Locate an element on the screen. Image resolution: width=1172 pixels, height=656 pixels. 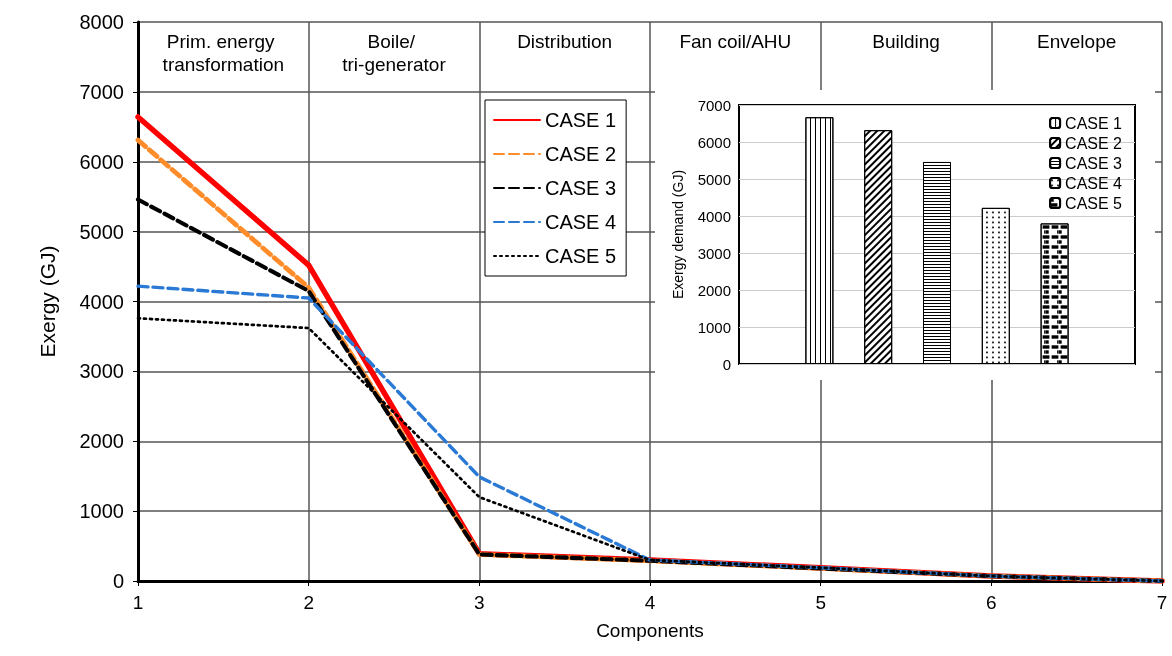
x-tick-label: 5 is located at coordinates (820, 602).